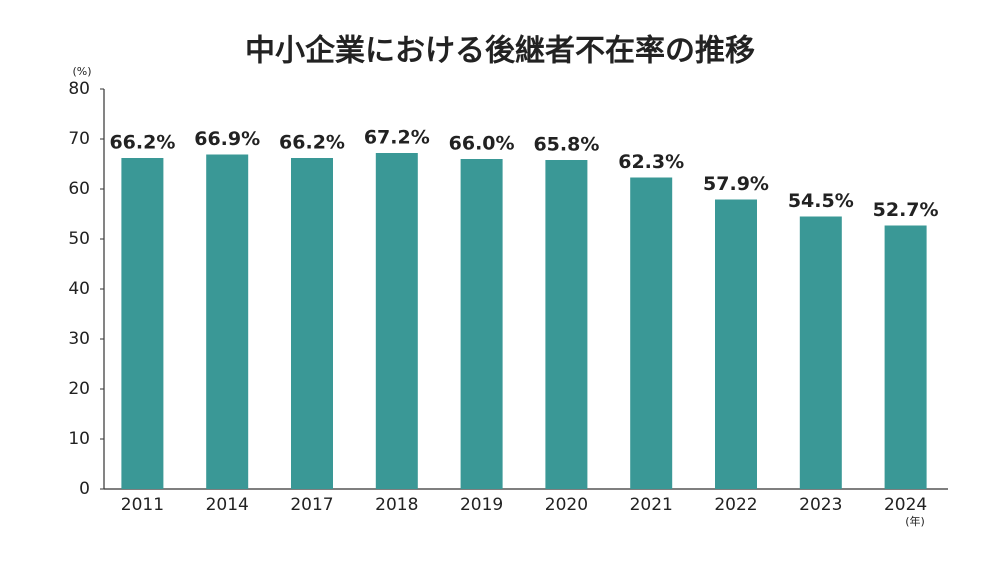  I want to click on y-tick-label: 20, so click(79, 389).